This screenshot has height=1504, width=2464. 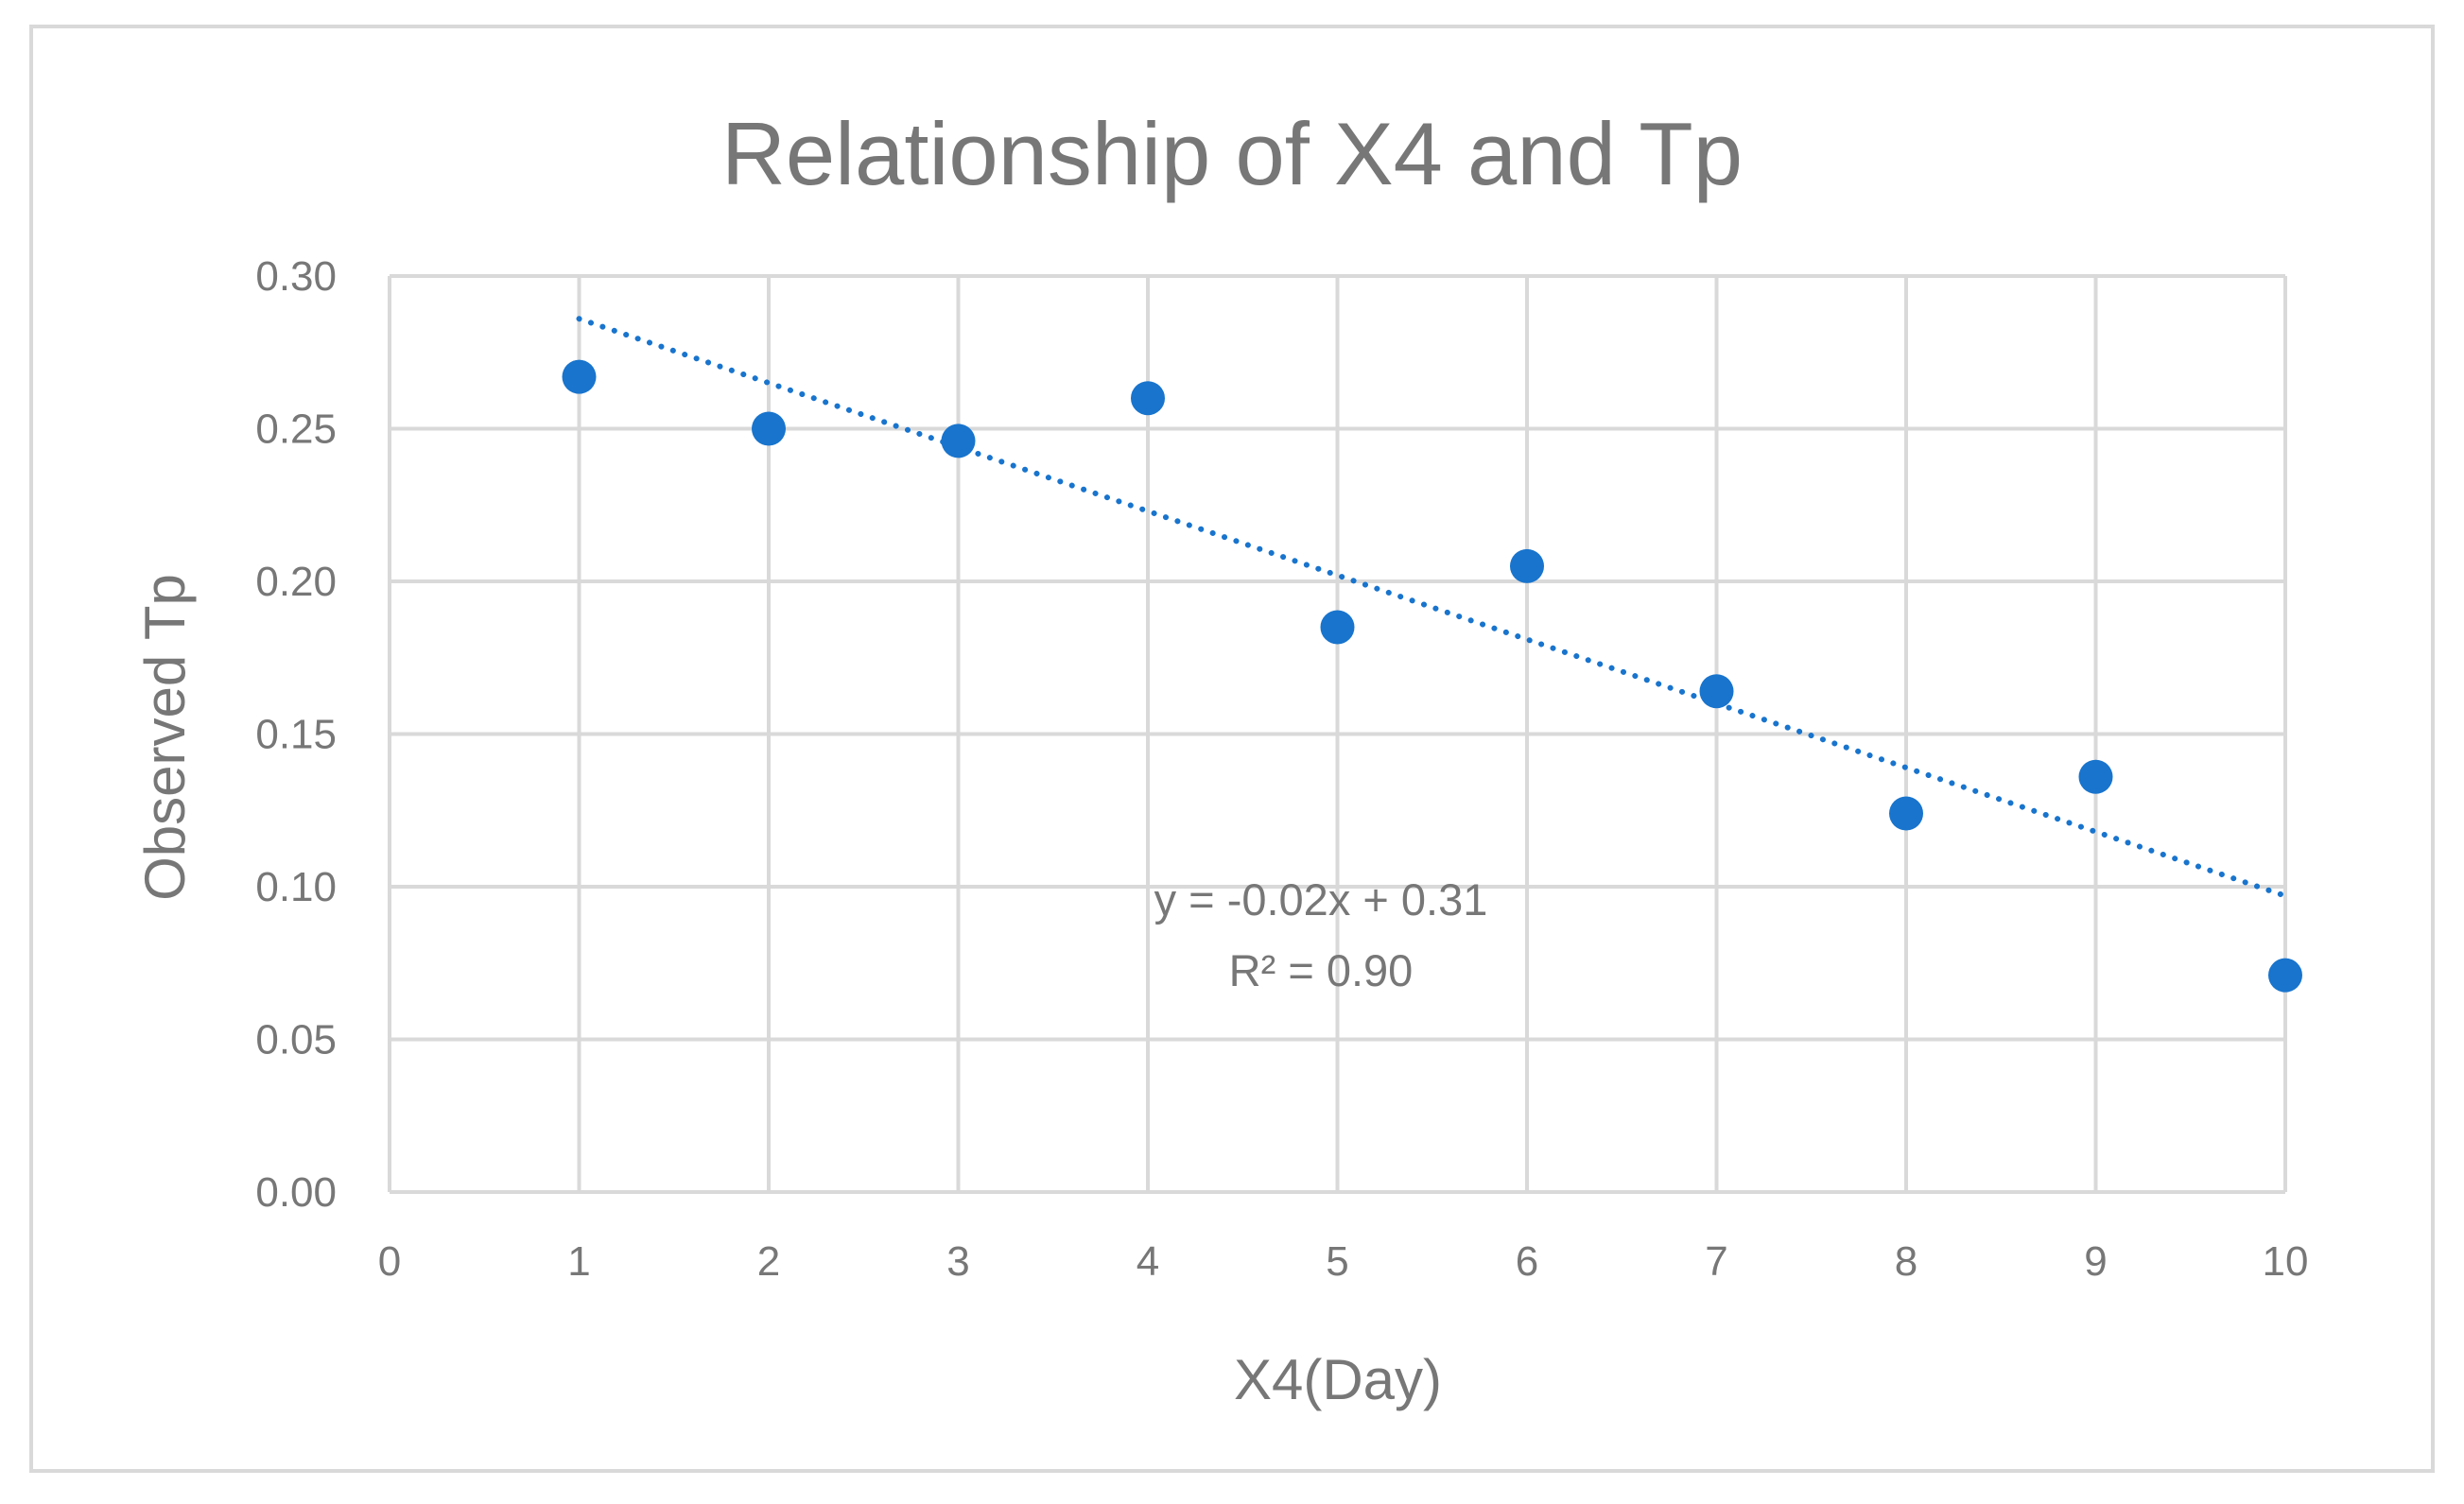 What do you see at coordinates (1232, 153) in the screenshot?
I see `chart-title: Relationship of X4 and Tp` at bounding box center [1232, 153].